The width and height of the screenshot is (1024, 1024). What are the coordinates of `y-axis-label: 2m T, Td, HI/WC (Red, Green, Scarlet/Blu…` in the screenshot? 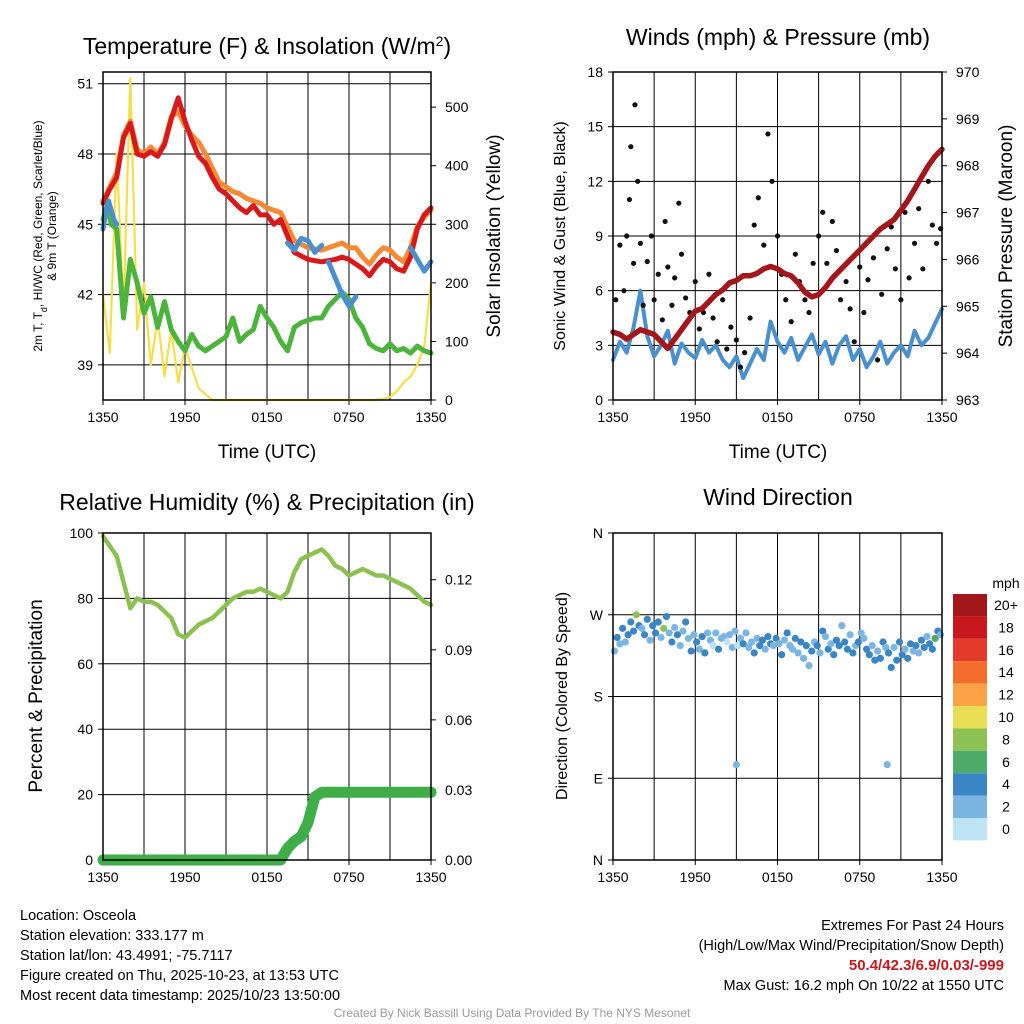 It's located at (40, 235).